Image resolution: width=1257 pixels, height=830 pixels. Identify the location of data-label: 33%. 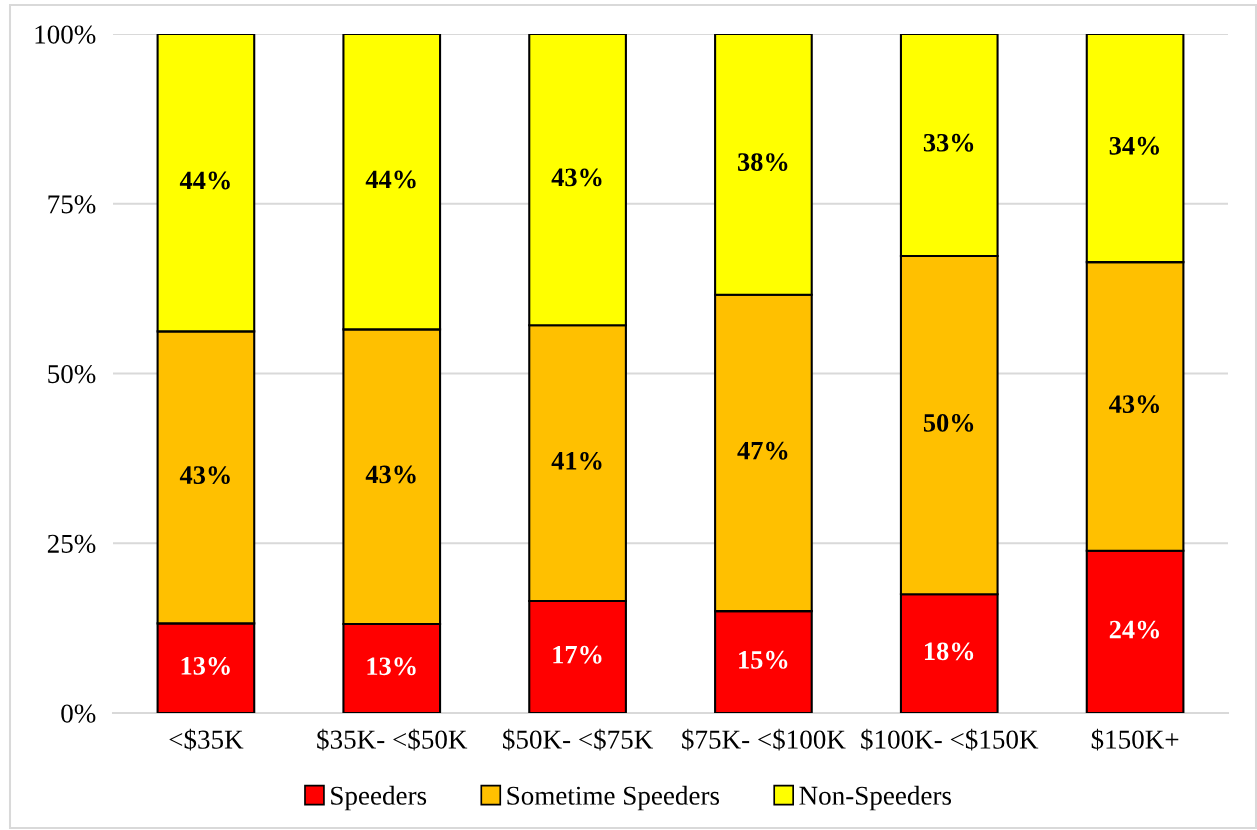
(948, 142).